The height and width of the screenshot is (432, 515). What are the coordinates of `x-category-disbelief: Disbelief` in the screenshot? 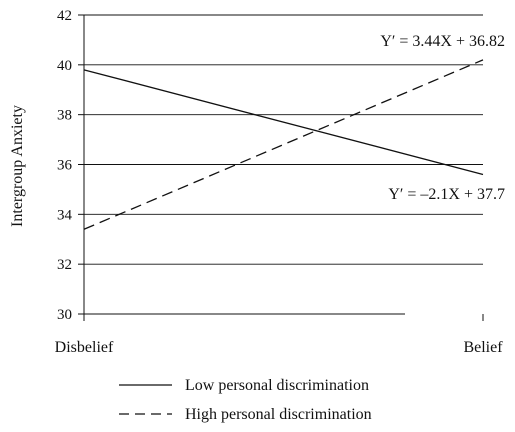 It's located at (84, 347).